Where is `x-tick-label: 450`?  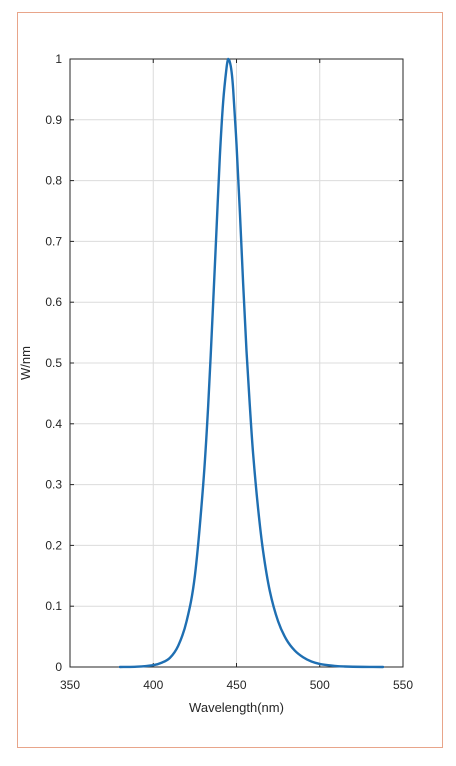
x-tick-label: 450 is located at coordinates (236, 685).